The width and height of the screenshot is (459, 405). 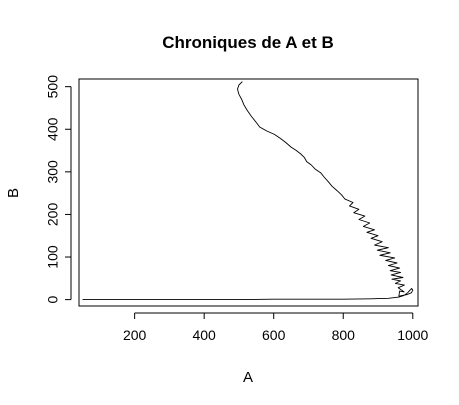 I want to click on x-tick-label: 800, so click(x=344, y=335).